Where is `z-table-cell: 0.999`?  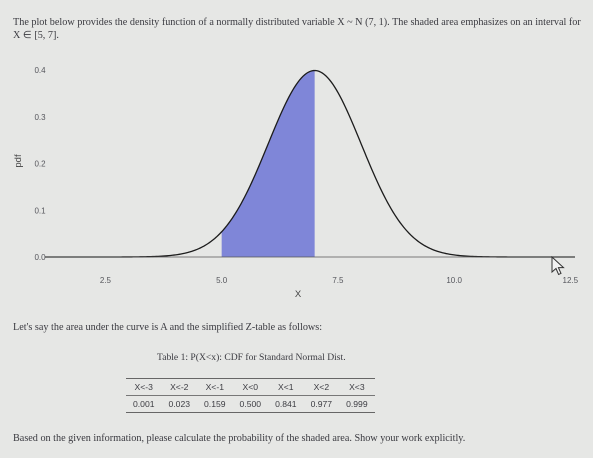
z-table-cell: 0.999 is located at coordinates (357, 404).